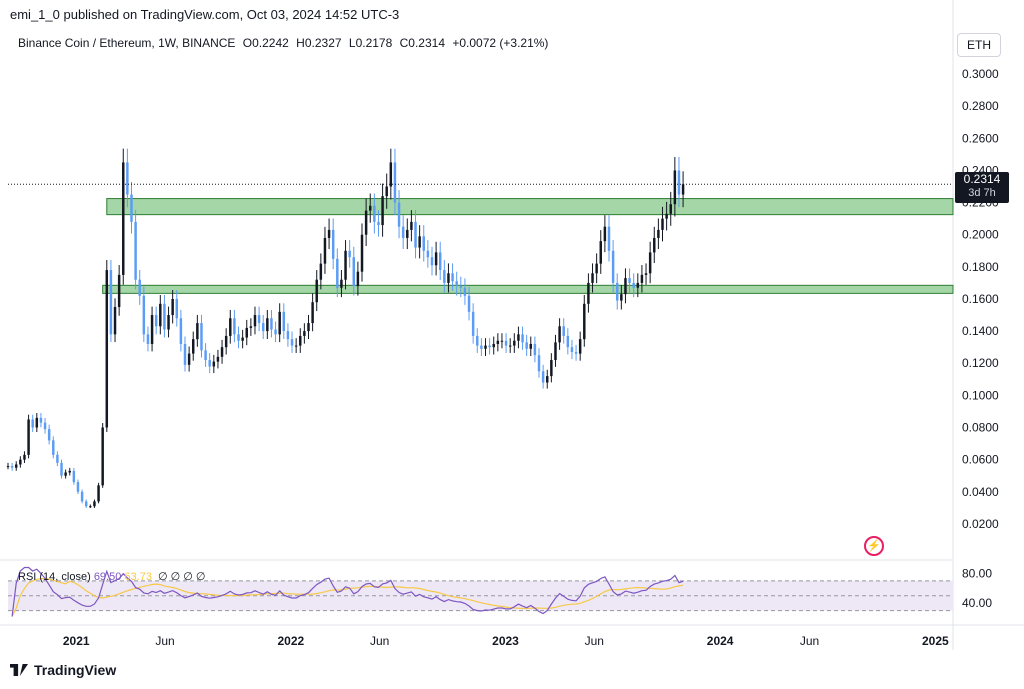 The width and height of the screenshot is (1024, 689). Describe the element at coordinates (980, 74) in the screenshot. I see `y-tick-label: 0.3000` at that location.